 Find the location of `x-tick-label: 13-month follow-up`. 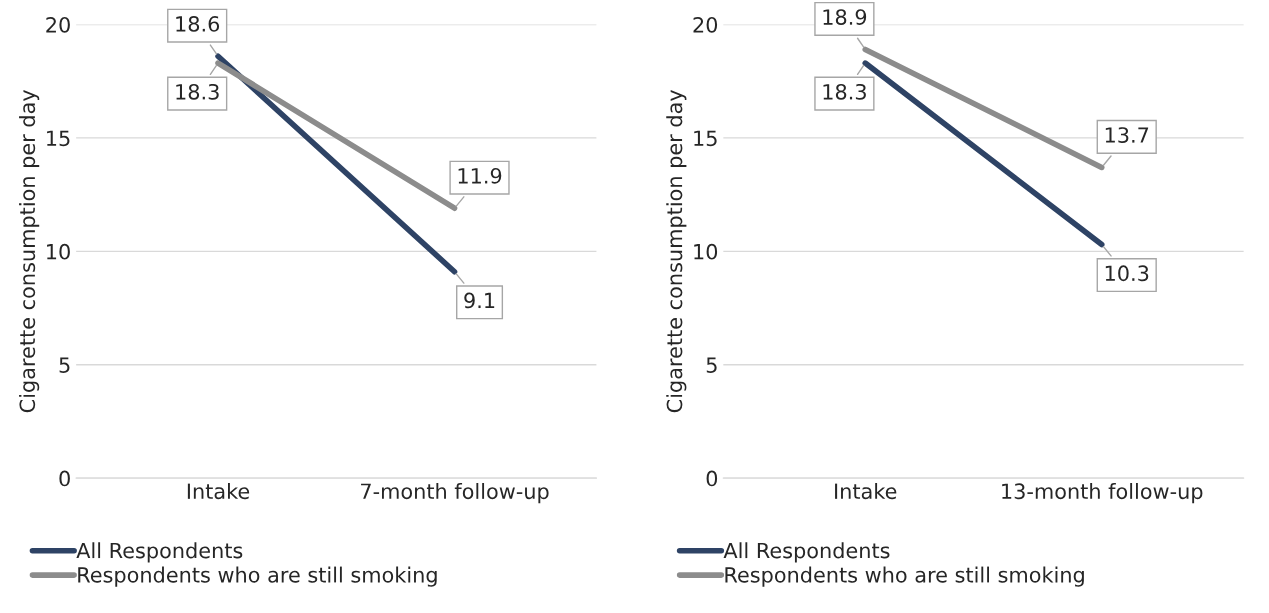

x-tick-label: 13-month follow-up is located at coordinates (1102, 493).